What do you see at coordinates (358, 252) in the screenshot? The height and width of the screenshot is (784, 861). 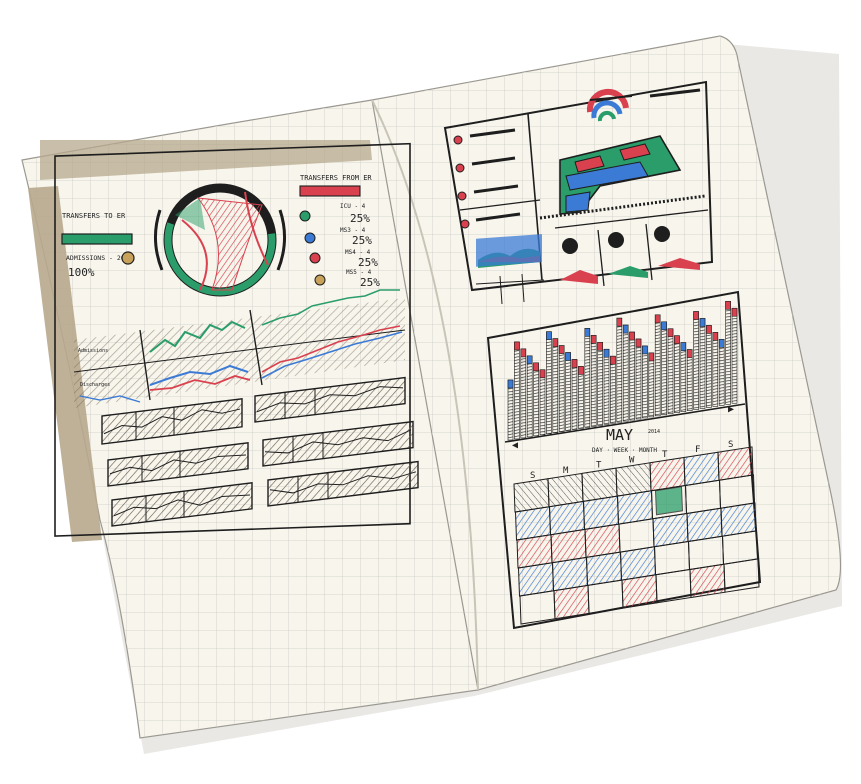 I see `stat-label: MS4 - 4` at bounding box center [358, 252].